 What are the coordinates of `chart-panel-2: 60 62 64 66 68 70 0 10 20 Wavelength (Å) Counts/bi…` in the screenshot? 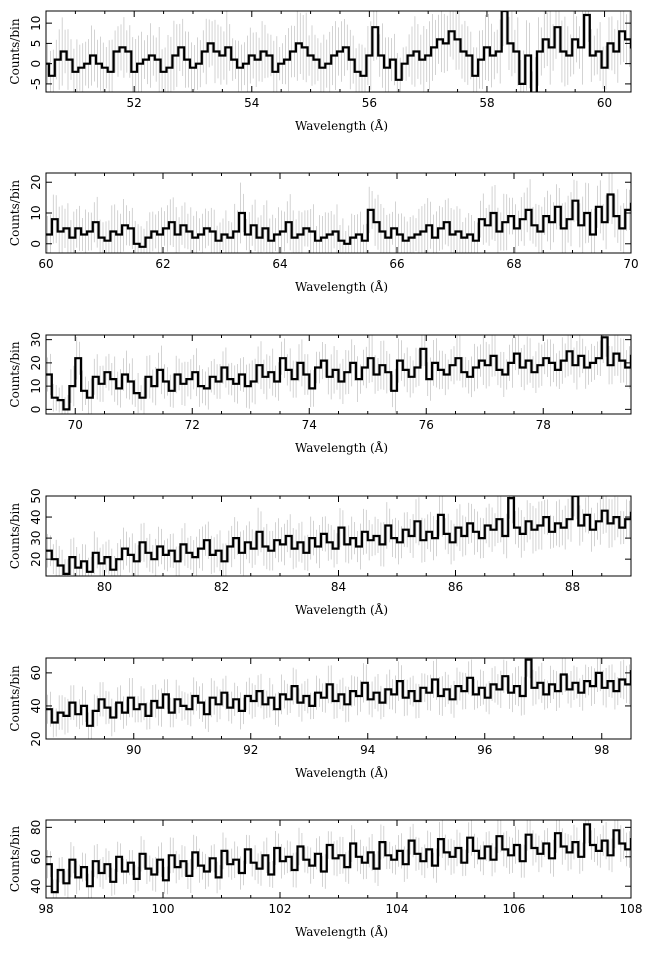 It's located at (323, 233).